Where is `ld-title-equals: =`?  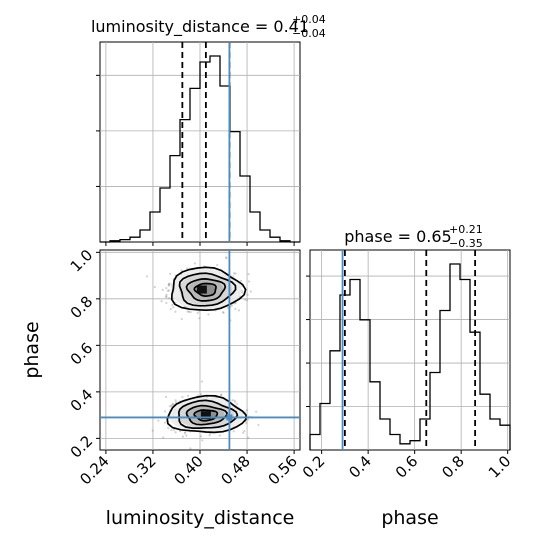
ld-title-equals: = is located at coordinates (262, 26).